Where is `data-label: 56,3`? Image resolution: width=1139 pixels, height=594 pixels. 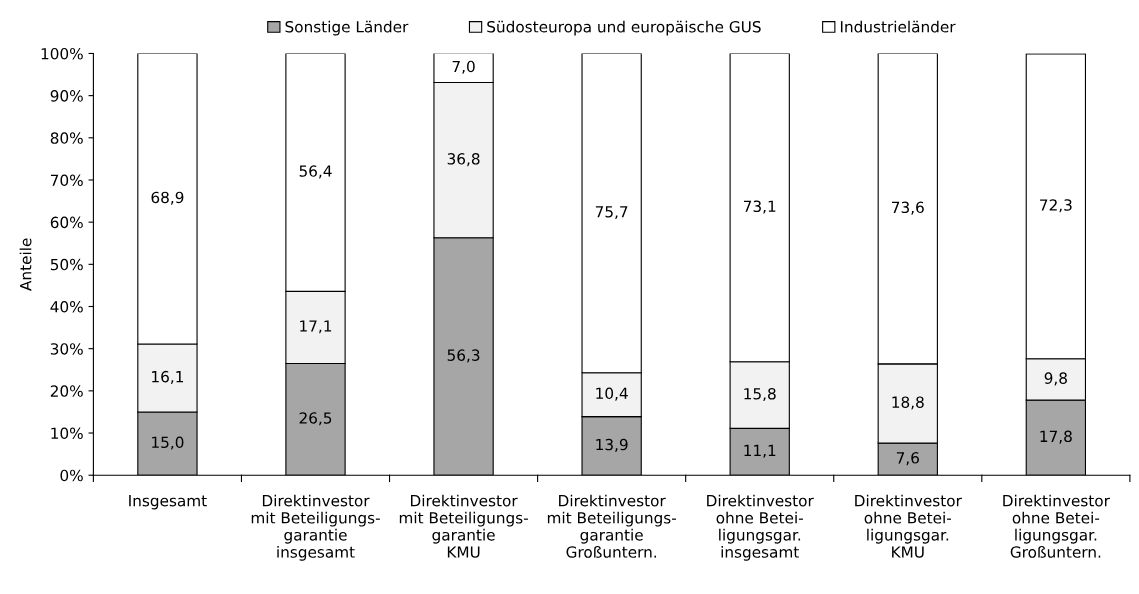 data-label: 56,3 is located at coordinates (463, 356).